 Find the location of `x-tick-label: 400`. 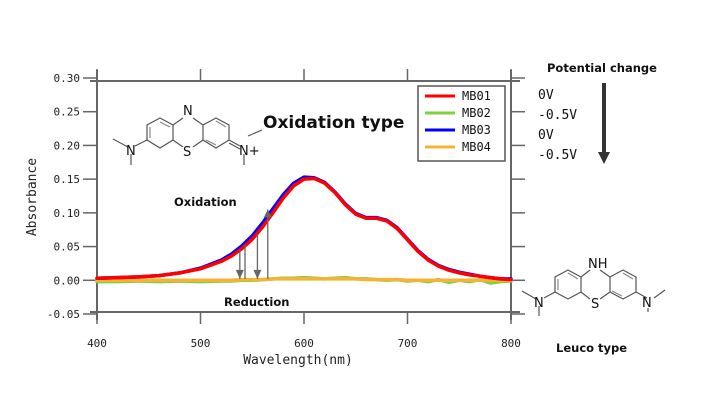

x-tick-label: 400 is located at coordinates (97, 343).